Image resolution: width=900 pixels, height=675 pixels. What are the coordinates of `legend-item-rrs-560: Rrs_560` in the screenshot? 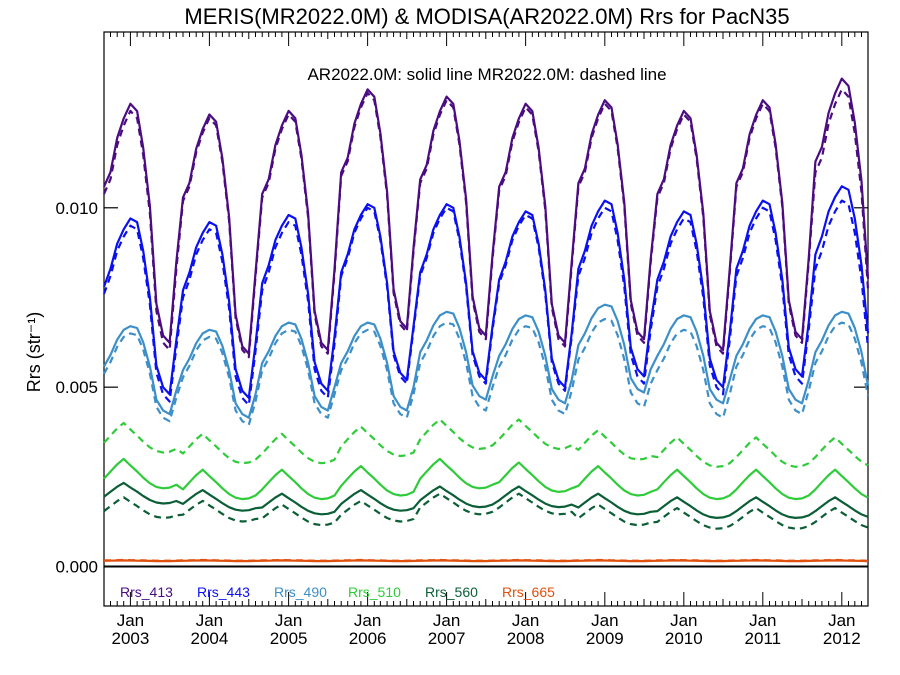 It's located at (451, 592).